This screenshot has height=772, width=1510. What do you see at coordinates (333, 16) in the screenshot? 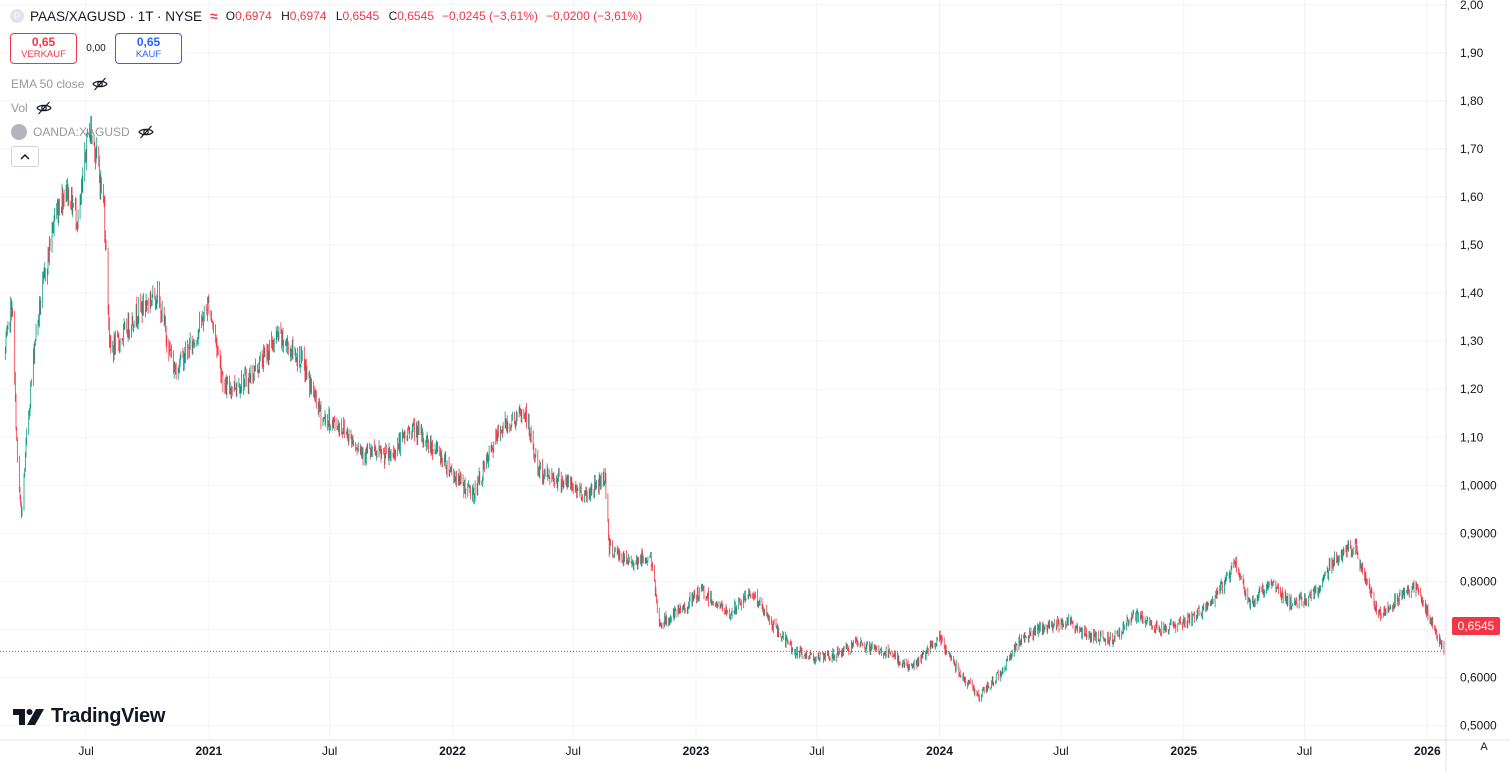
I see `ohlc-values: O0,6974 H0,6974 L0,6545 C0,6545` at bounding box center [333, 16].